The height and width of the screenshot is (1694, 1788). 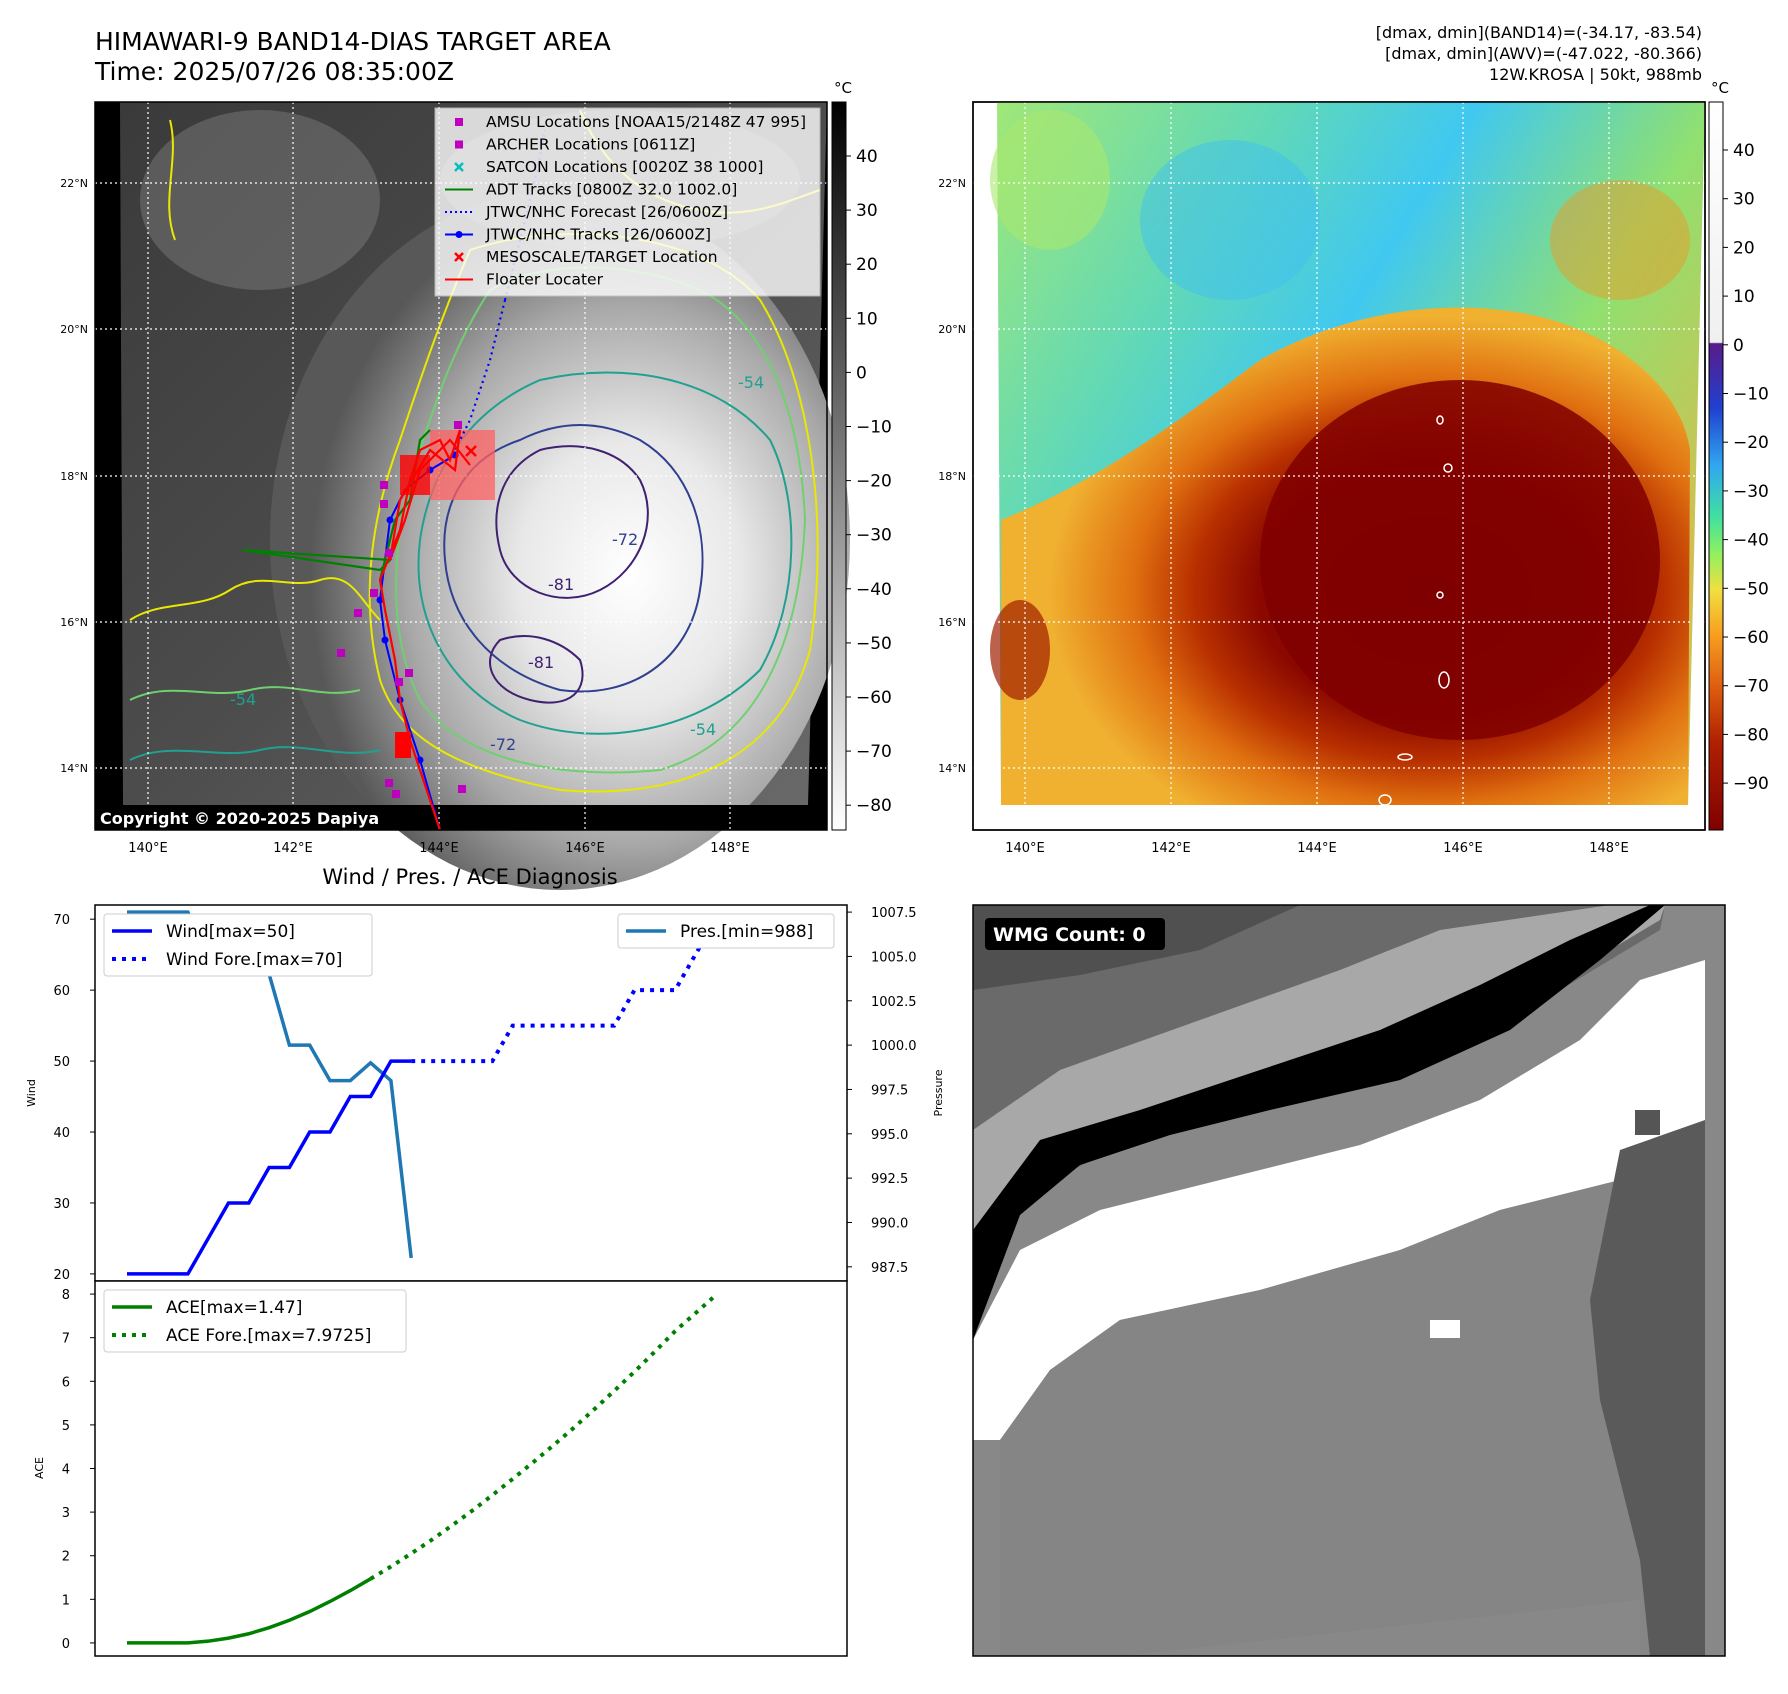 What do you see at coordinates (575, 145) in the screenshot?
I see `legend-item: ARCHER Locations [0611Z]` at bounding box center [575, 145].